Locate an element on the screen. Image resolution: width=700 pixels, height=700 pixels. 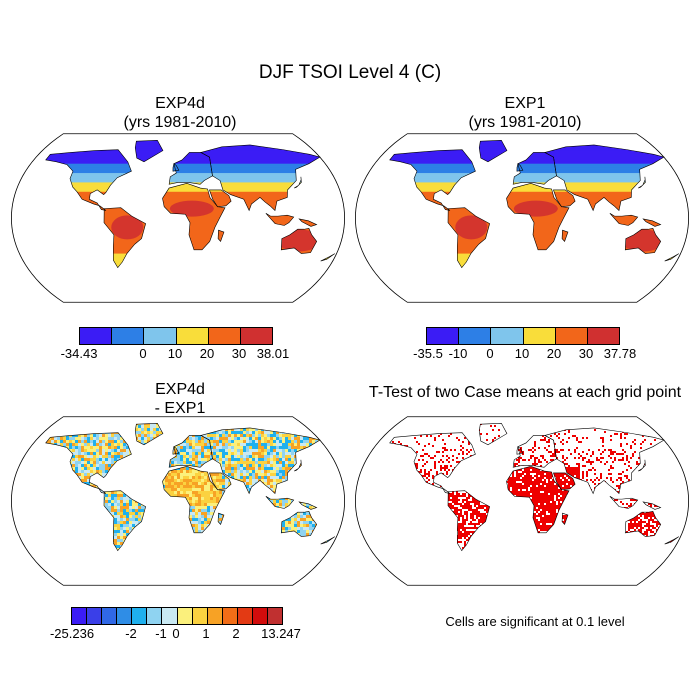
colorbar-exp4d is located at coordinates (176, 336).